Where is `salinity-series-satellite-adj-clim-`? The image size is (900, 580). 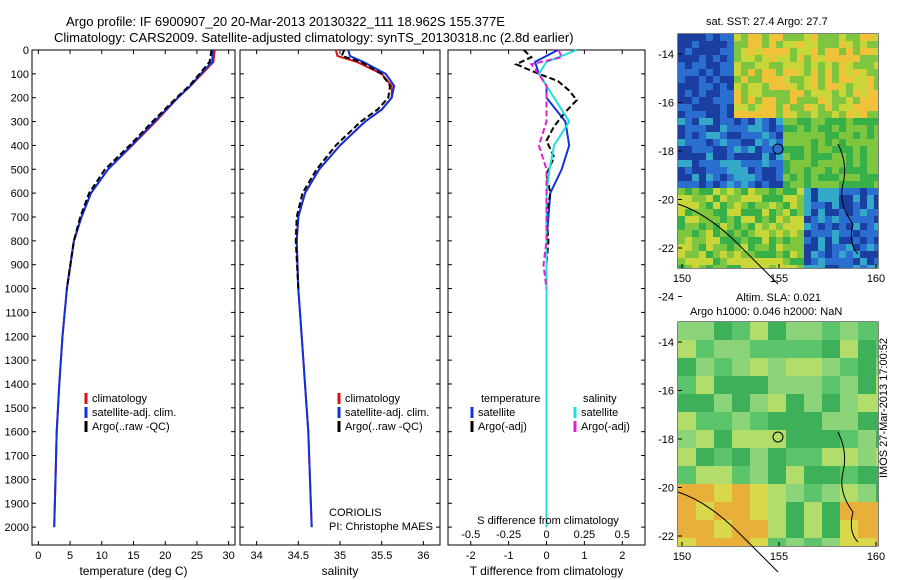 salinity-series-satellite-adj-clim- is located at coordinates (345, 288).